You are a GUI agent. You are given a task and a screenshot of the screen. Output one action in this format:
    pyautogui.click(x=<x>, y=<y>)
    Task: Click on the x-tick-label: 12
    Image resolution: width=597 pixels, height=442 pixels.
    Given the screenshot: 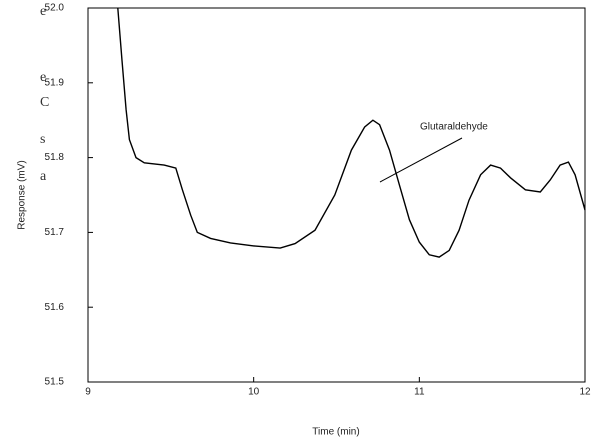 What is the action you would take?
    pyautogui.click(x=585, y=392)
    